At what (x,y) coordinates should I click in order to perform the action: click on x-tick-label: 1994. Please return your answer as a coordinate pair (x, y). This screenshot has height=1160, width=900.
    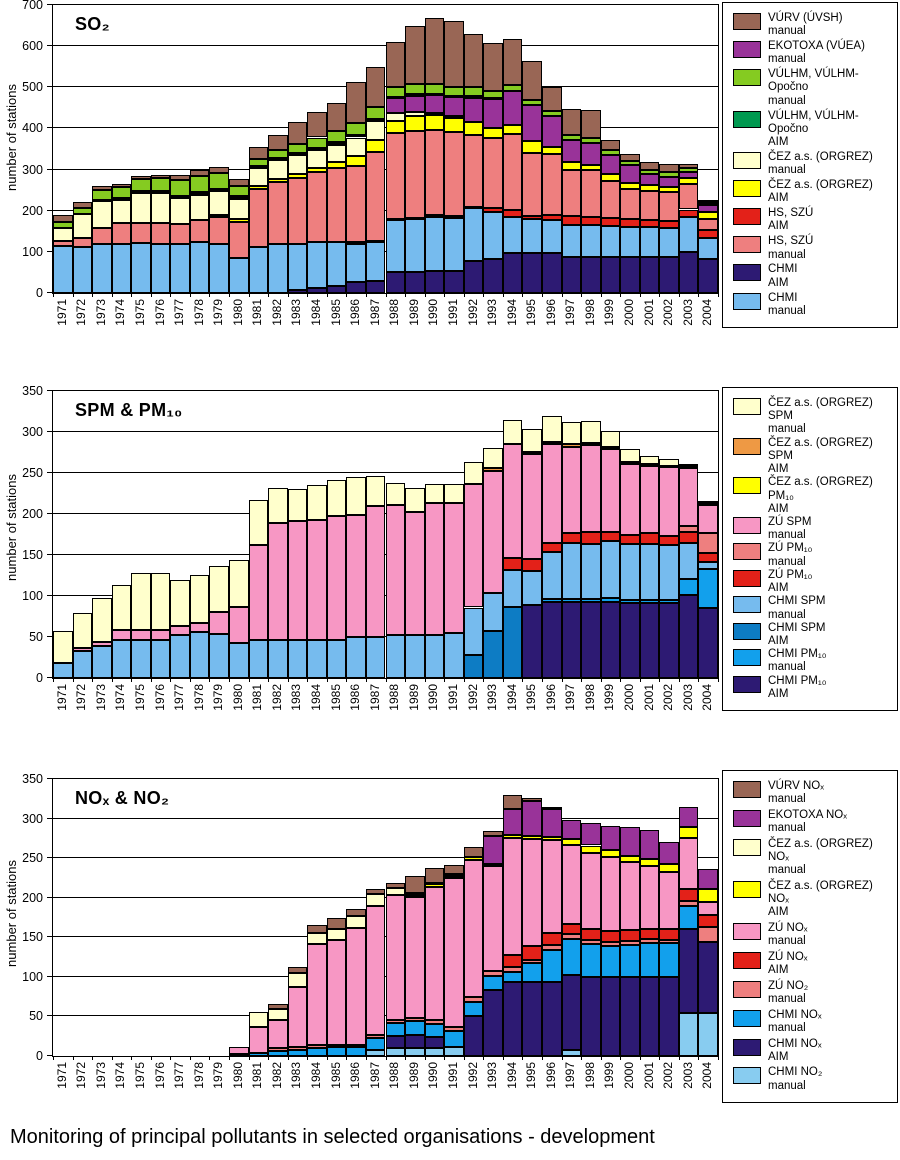
    Looking at the image, I should click on (511, 1075).